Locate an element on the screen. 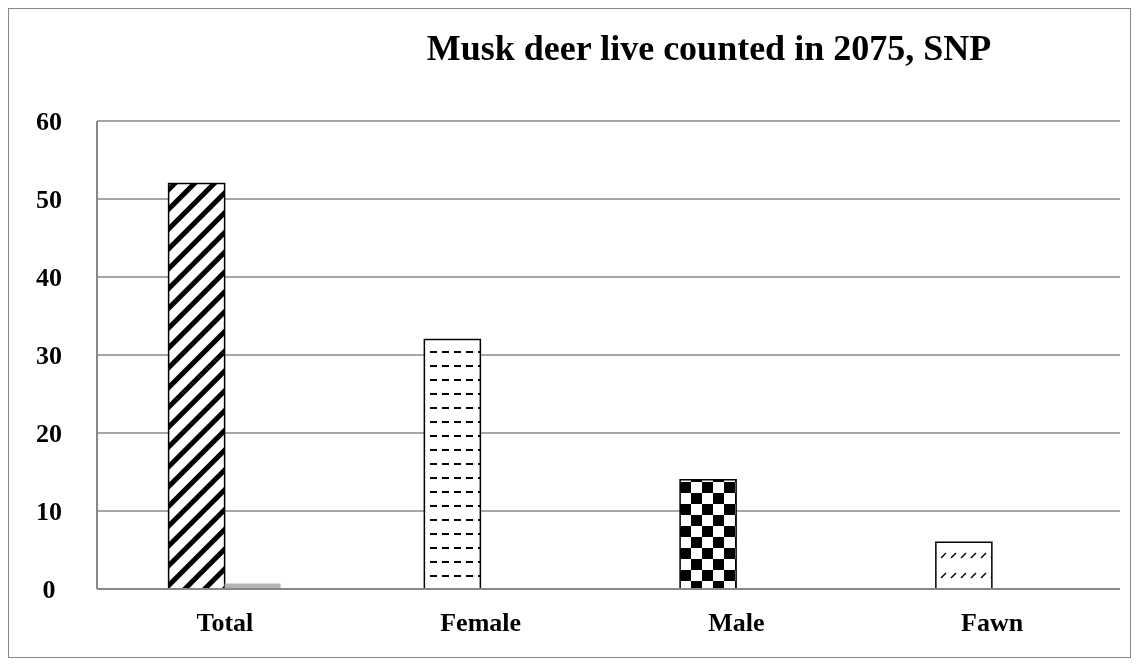  x-tick-label: Fawn is located at coordinates (992, 623).